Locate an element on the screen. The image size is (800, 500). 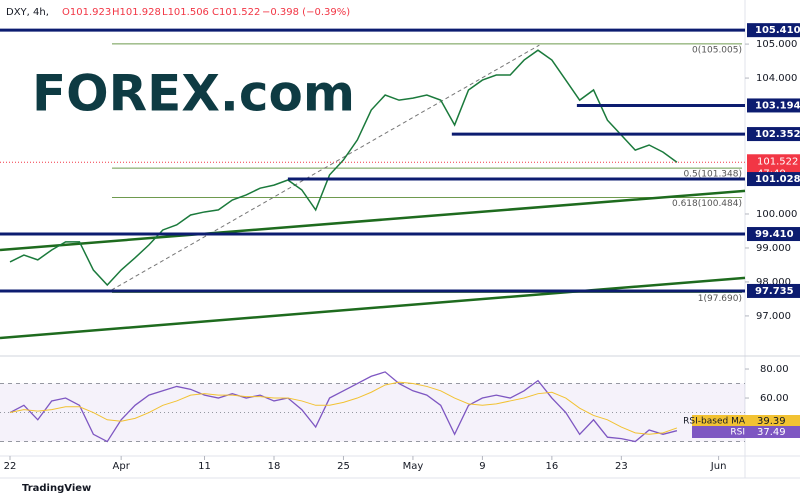
y-tick-label: 100.000 is located at coordinates (776, 214).